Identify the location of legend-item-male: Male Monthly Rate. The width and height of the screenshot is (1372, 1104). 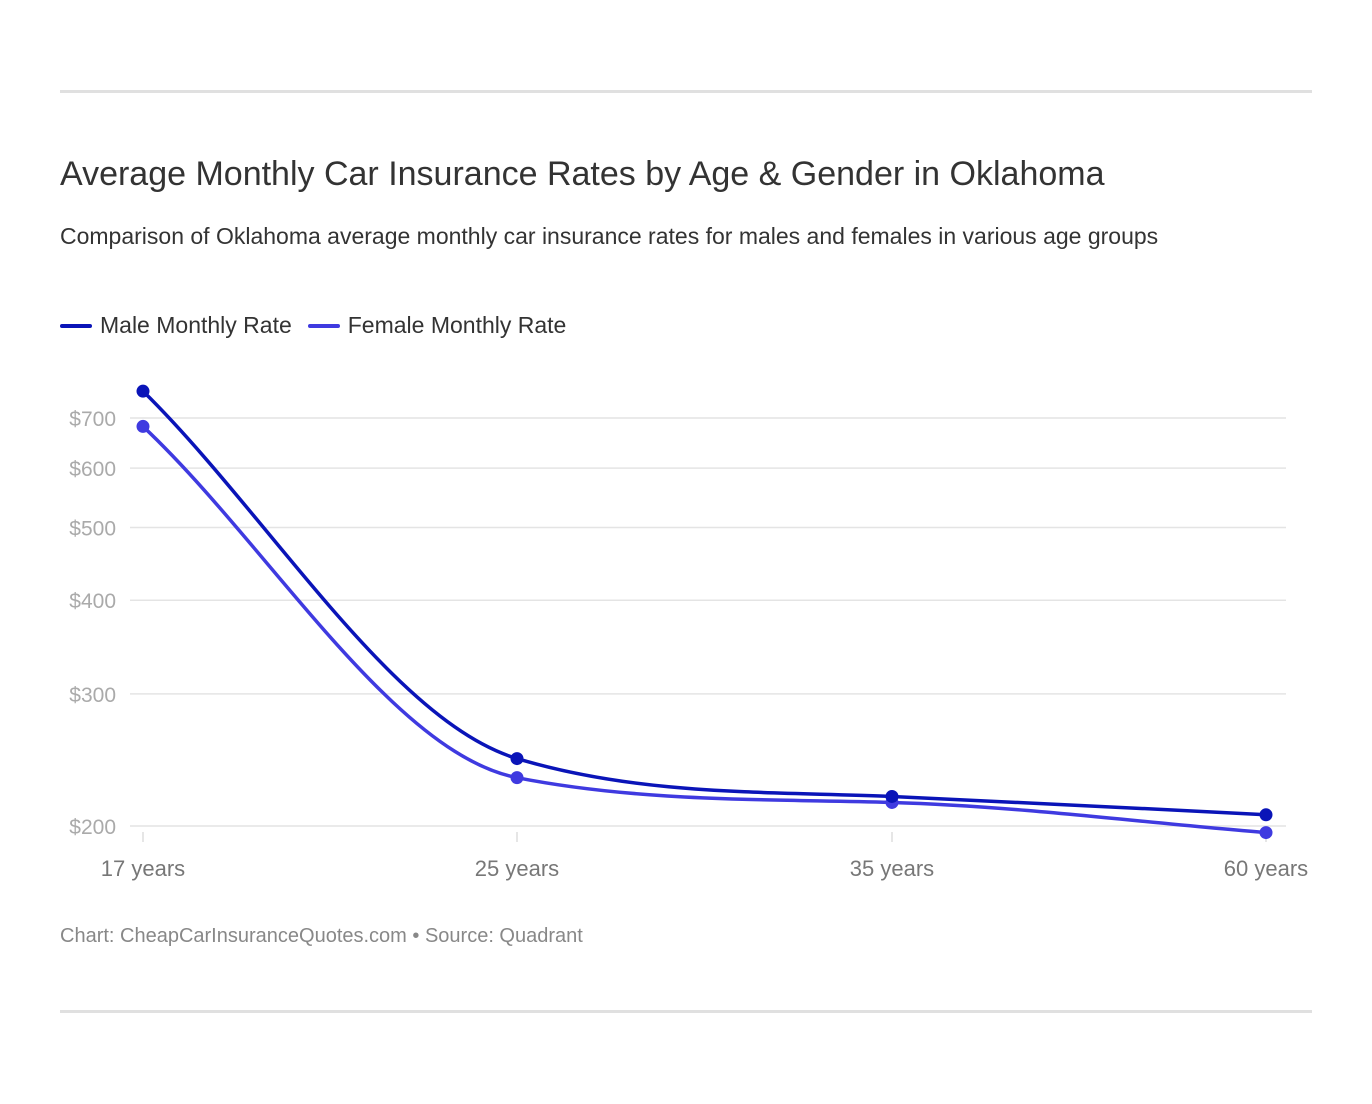
(176, 325).